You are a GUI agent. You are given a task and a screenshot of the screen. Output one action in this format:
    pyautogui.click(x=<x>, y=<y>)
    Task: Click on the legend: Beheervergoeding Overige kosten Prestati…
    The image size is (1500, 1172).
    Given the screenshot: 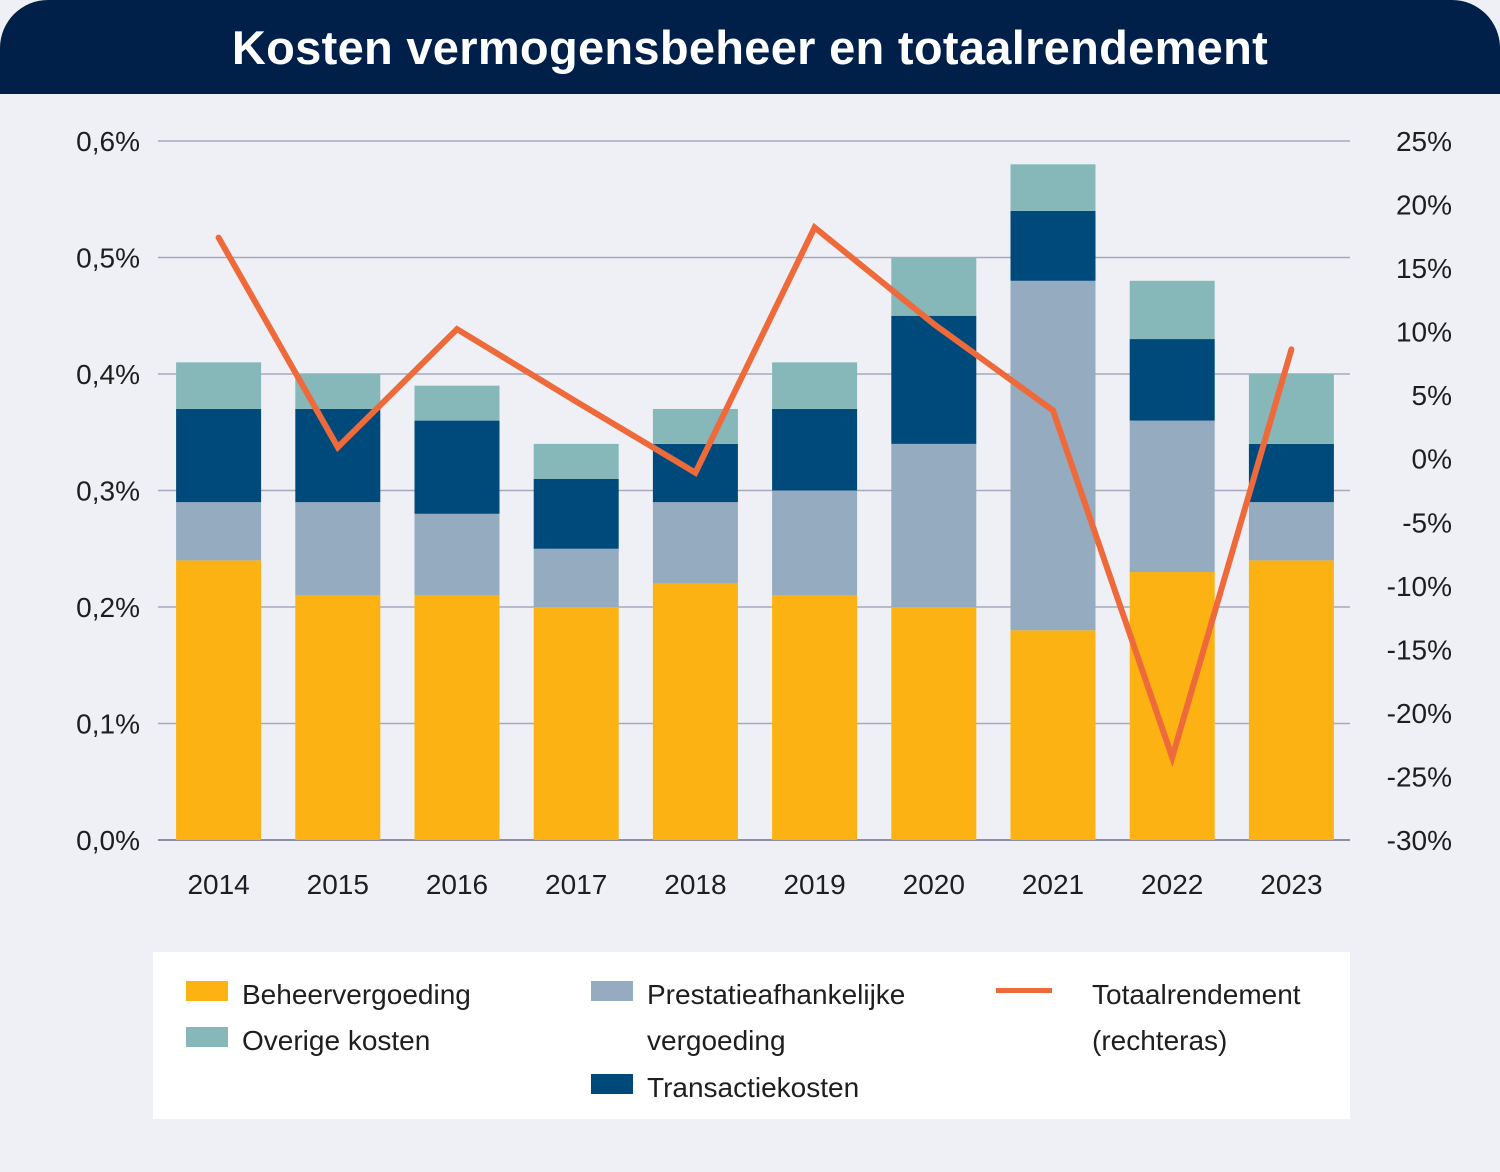 What is the action you would take?
    pyautogui.click(x=751, y=1035)
    